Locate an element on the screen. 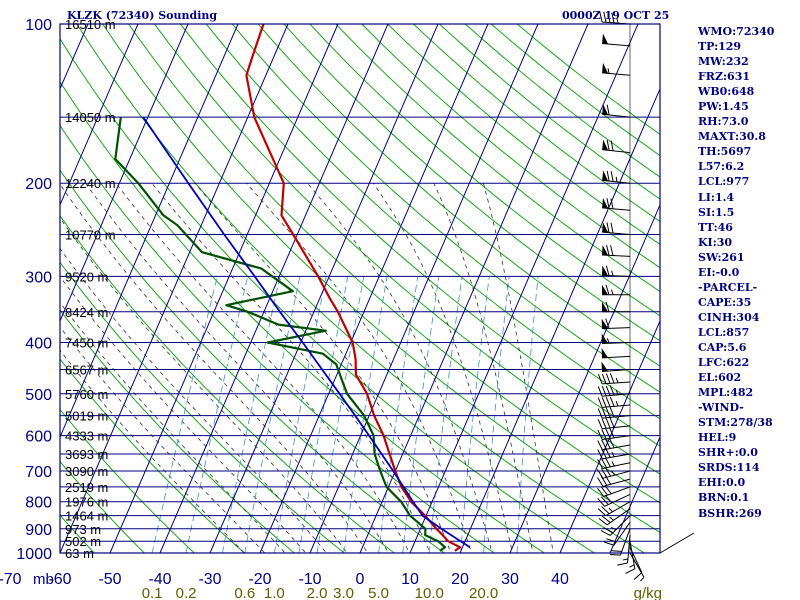 Image resolution: width=800 pixels, height=600 pixels. pressure-tick-label: 700 is located at coordinates (38, 472).